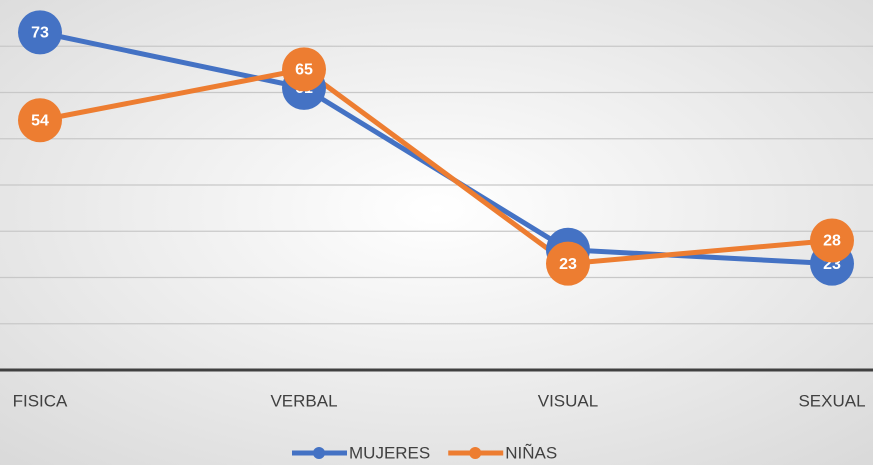 The height and width of the screenshot is (465, 873). I want to click on data-label: 54, so click(40, 120).